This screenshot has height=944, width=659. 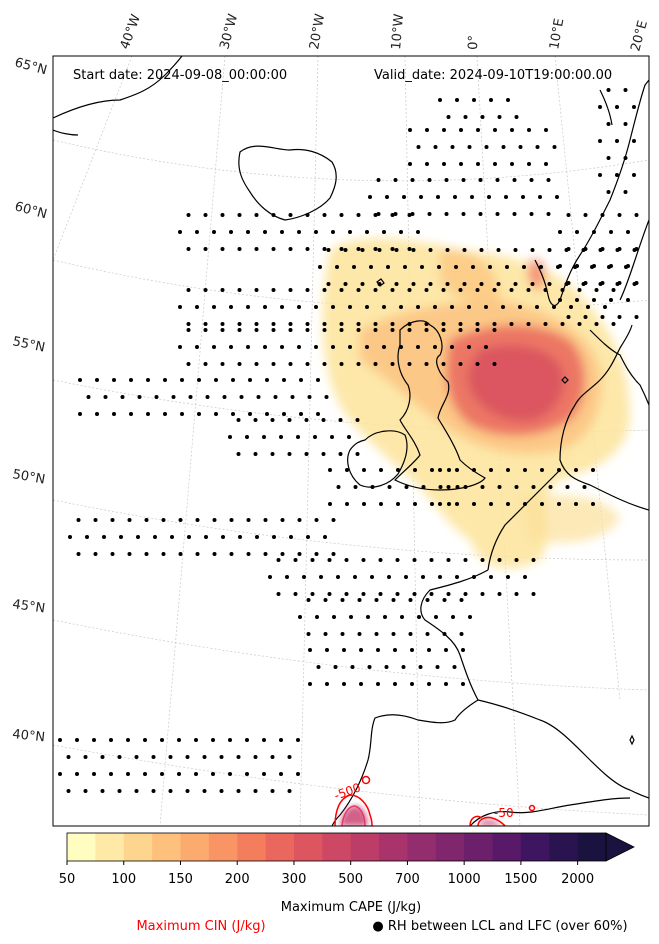 What do you see at coordinates (351, 907) in the screenshot?
I see `colorbar-title: Maximum CAPE (J/kg)` at bounding box center [351, 907].